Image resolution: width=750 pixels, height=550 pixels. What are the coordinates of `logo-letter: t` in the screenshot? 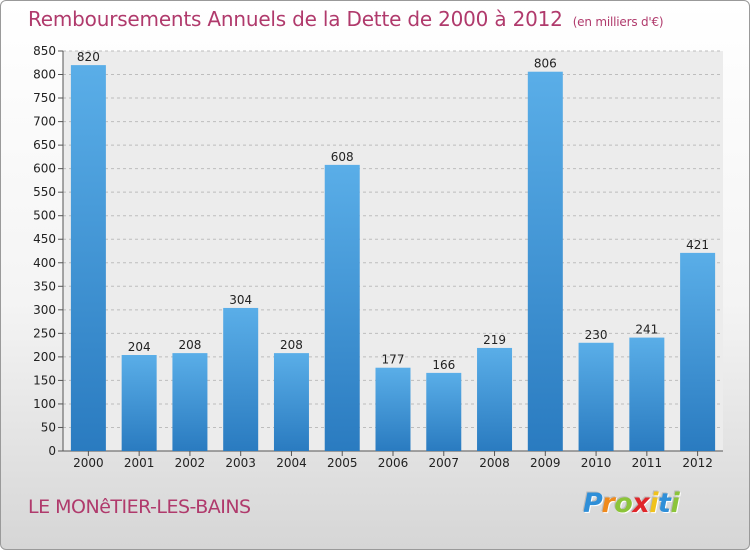 It's located at (664, 503).